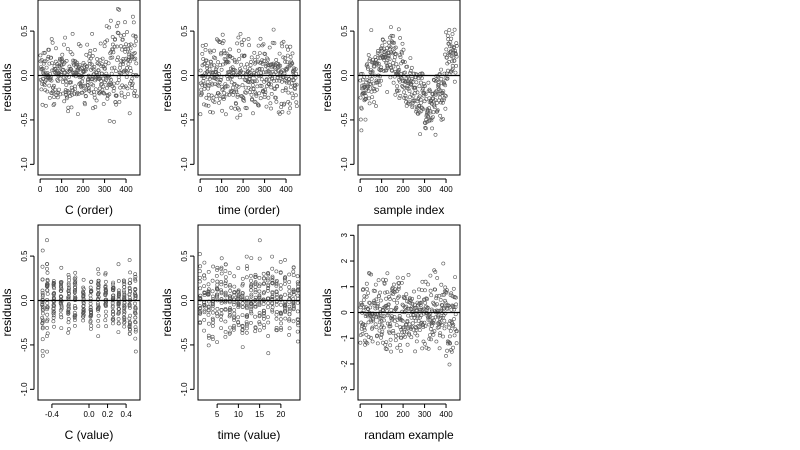 This screenshot has height=450, width=800. Describe the element at coordinates (382, 189) in the screenshot. I see `x-tick-label: 100` at that location.